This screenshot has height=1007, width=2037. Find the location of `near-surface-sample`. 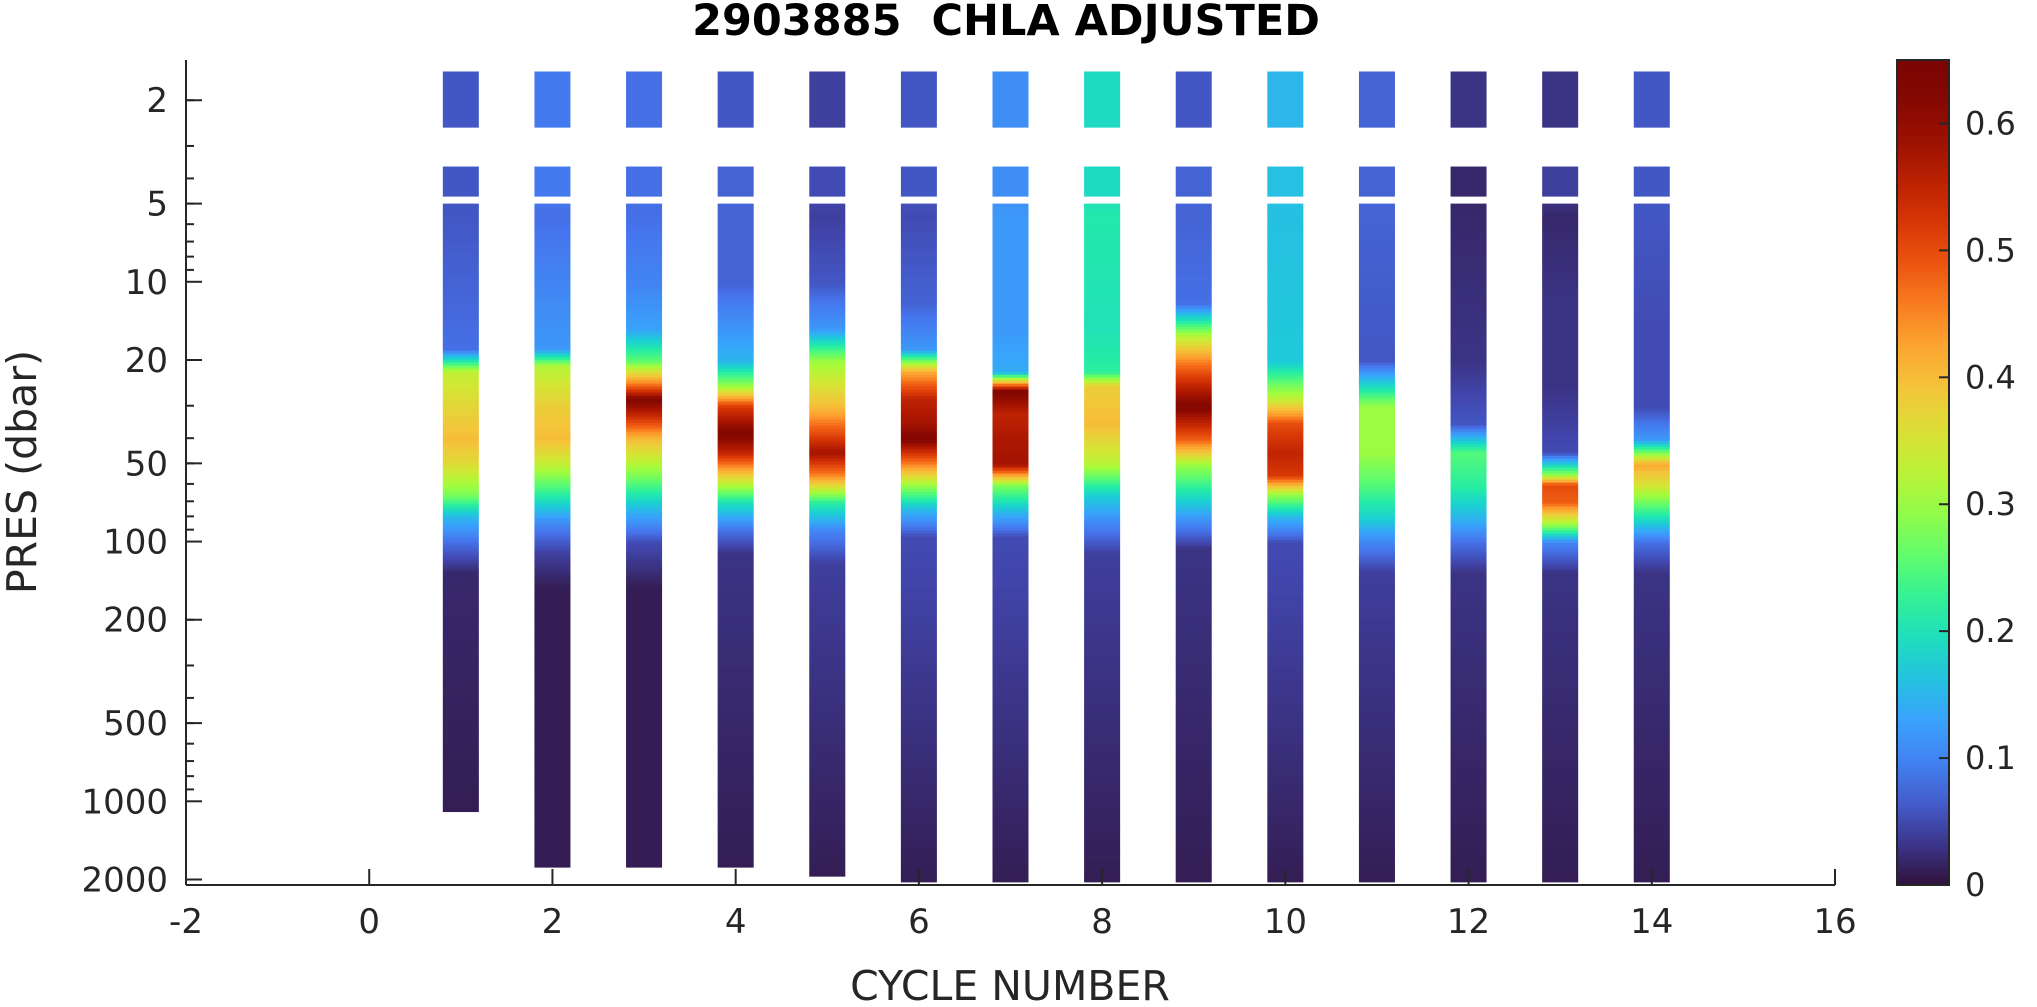

near-surface-sample is located at coordinates (1468, 181).